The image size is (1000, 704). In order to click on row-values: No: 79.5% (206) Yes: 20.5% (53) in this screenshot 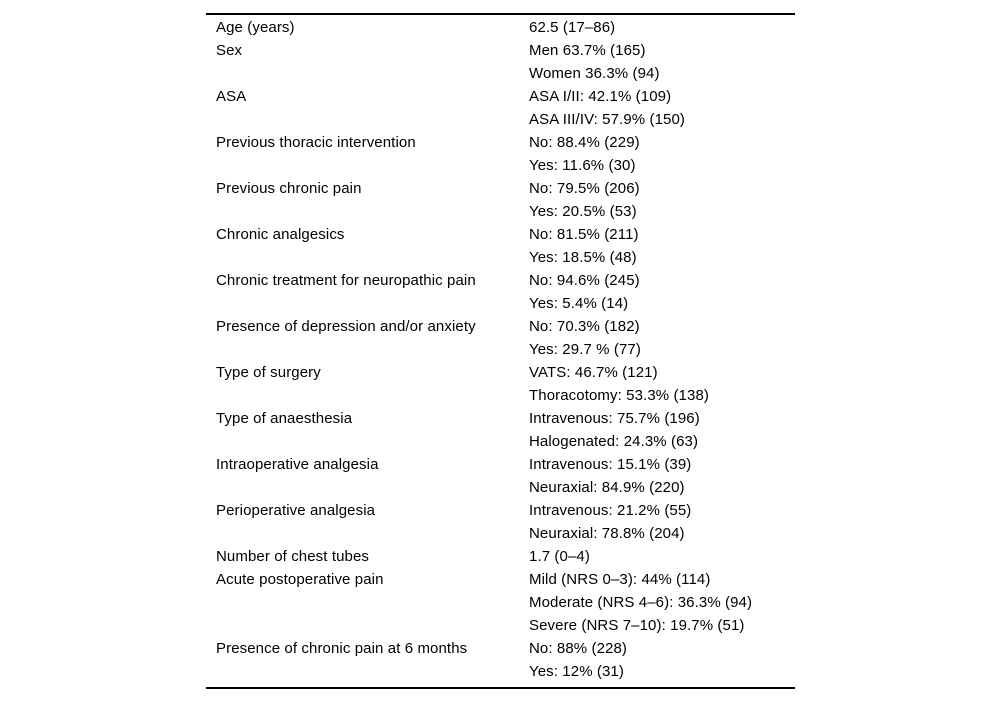, I will do `click(662, 200)`.